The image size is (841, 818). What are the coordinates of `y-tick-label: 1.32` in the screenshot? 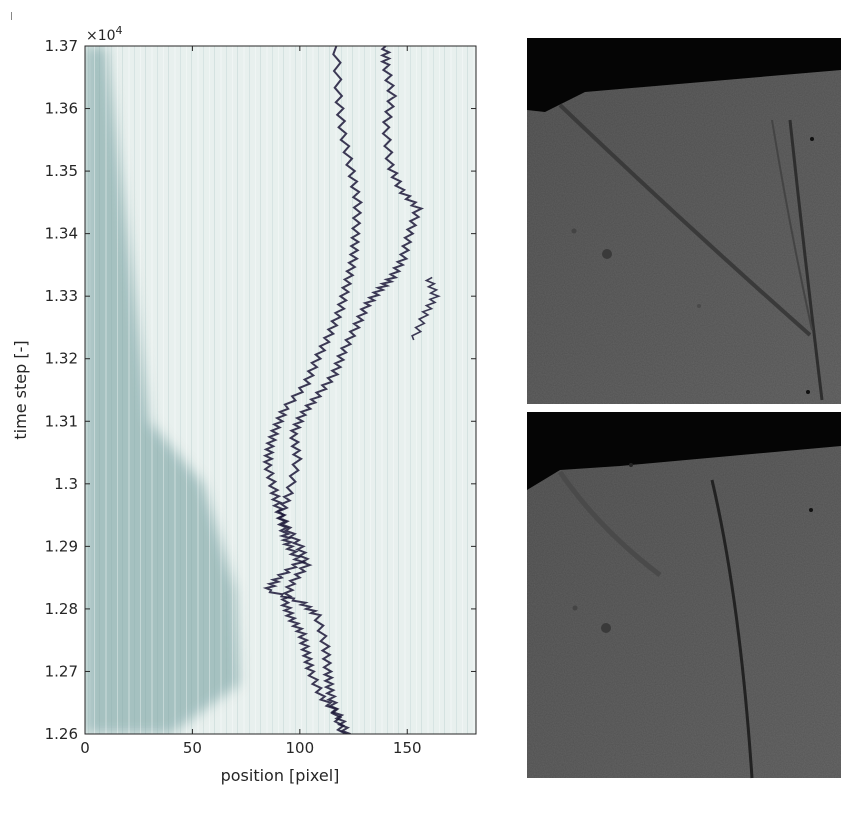 It's located at (61, 359).